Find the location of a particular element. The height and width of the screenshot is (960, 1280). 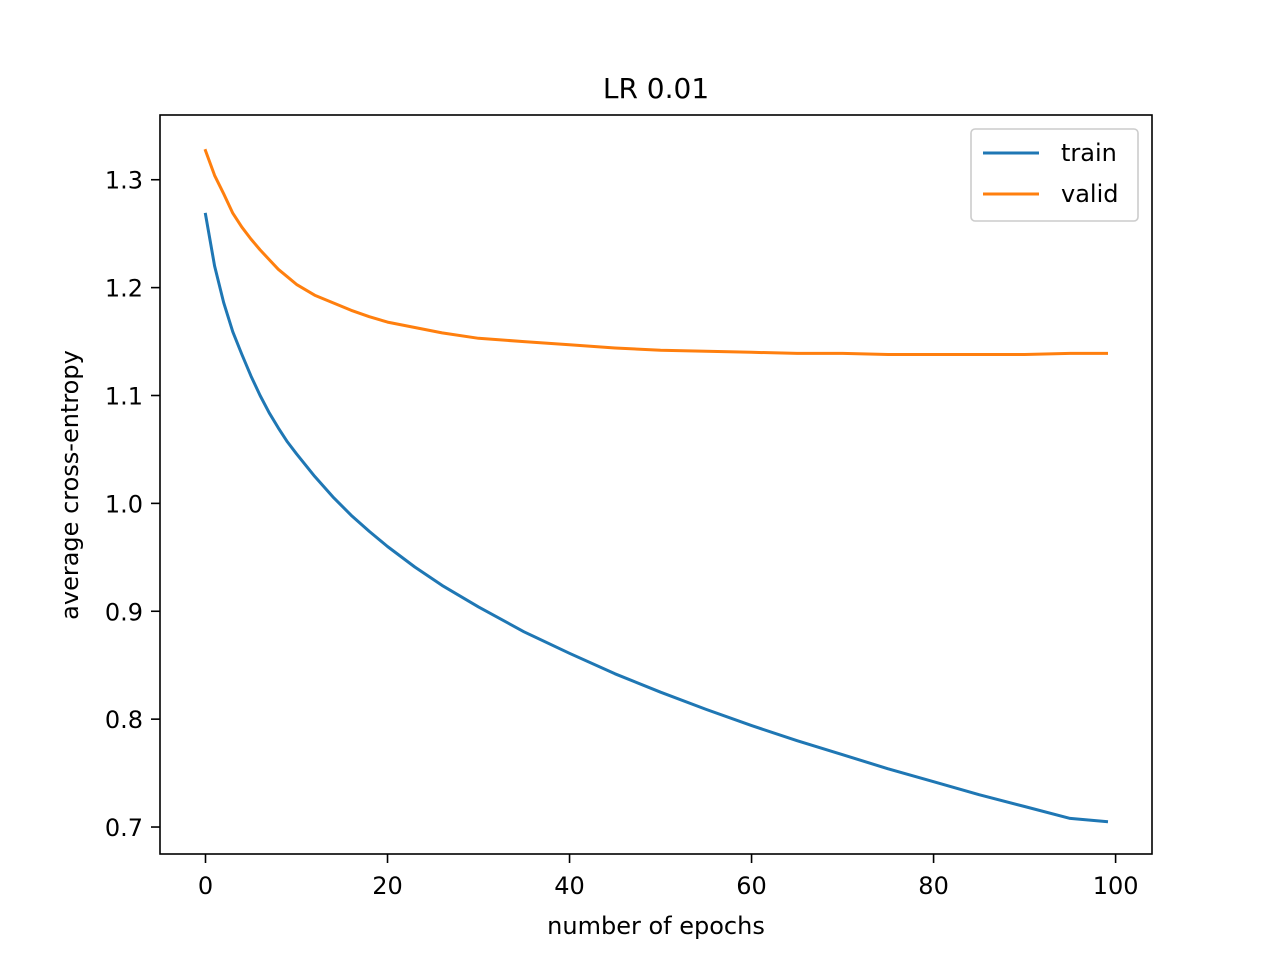

y-tick-label: 0.8 is located at coordinates (124, 720).